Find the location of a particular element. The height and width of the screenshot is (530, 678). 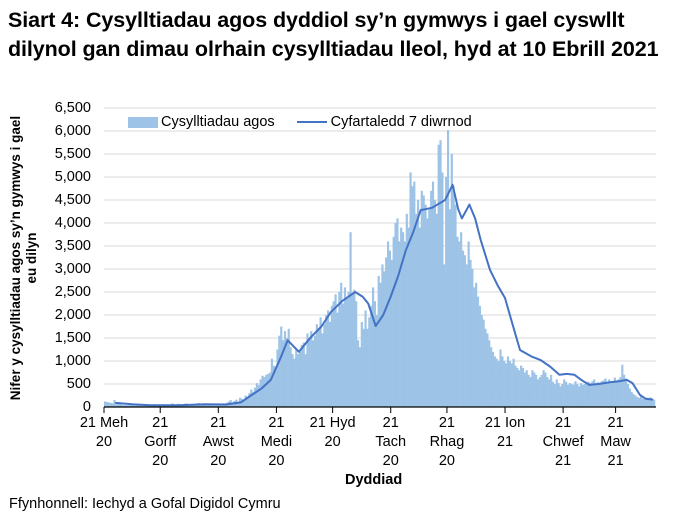

y-tick-label: 2,000 is located at coordinates (72, 315).